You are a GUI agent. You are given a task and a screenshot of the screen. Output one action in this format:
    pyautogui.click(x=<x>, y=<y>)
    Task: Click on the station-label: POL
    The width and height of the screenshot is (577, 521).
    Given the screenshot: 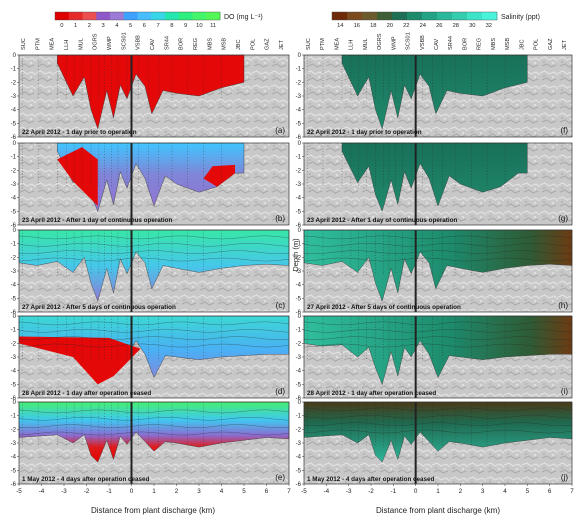 What is the action you would take?
    pyautogui.click(x=537, y=44)
    